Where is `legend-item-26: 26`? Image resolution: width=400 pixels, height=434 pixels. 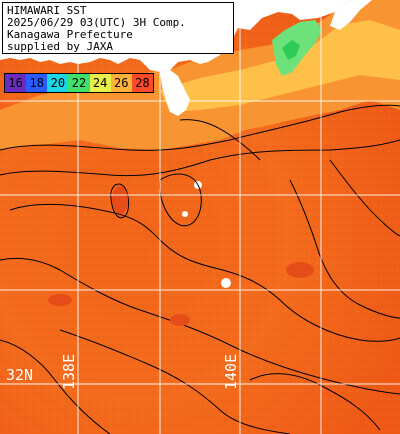
legend-item-26: 26 is located at coordinates (121, 83).